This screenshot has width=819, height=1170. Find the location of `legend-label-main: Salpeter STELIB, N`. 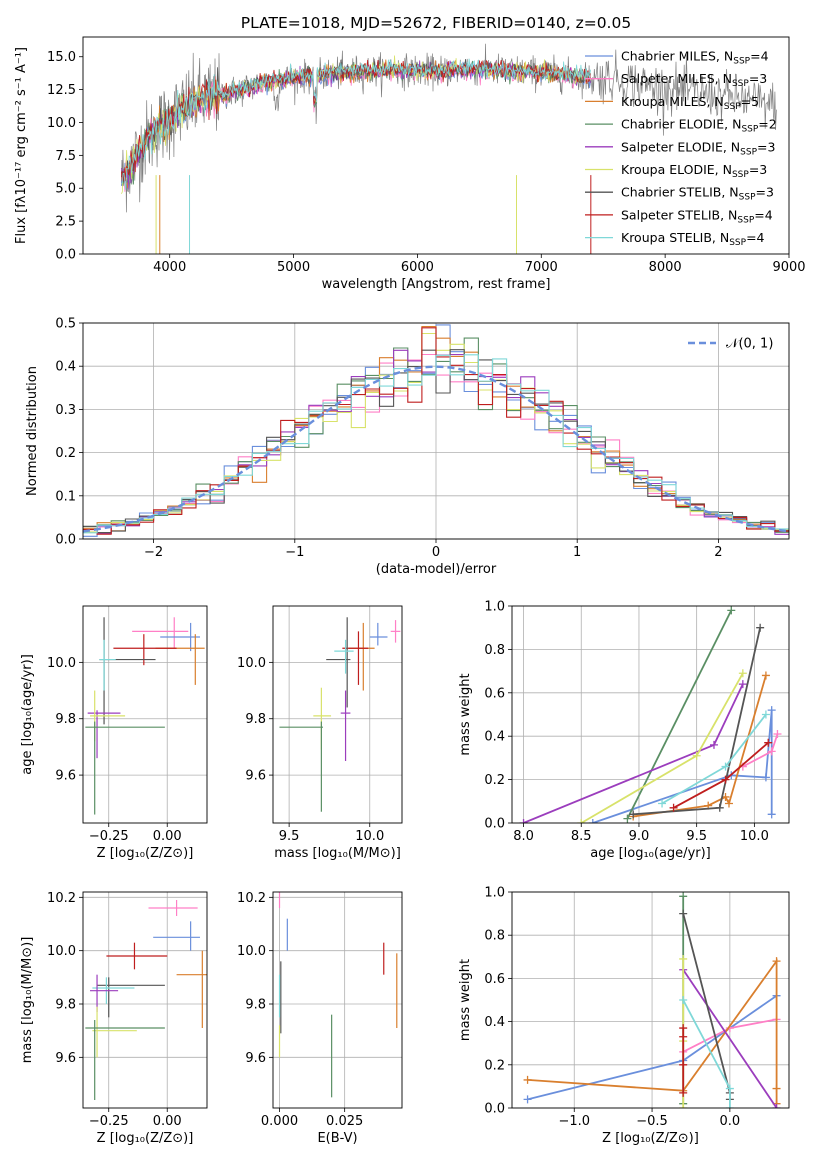

legend-label-main: Salpeter STELIB, N is located at coordinates (679, 214).